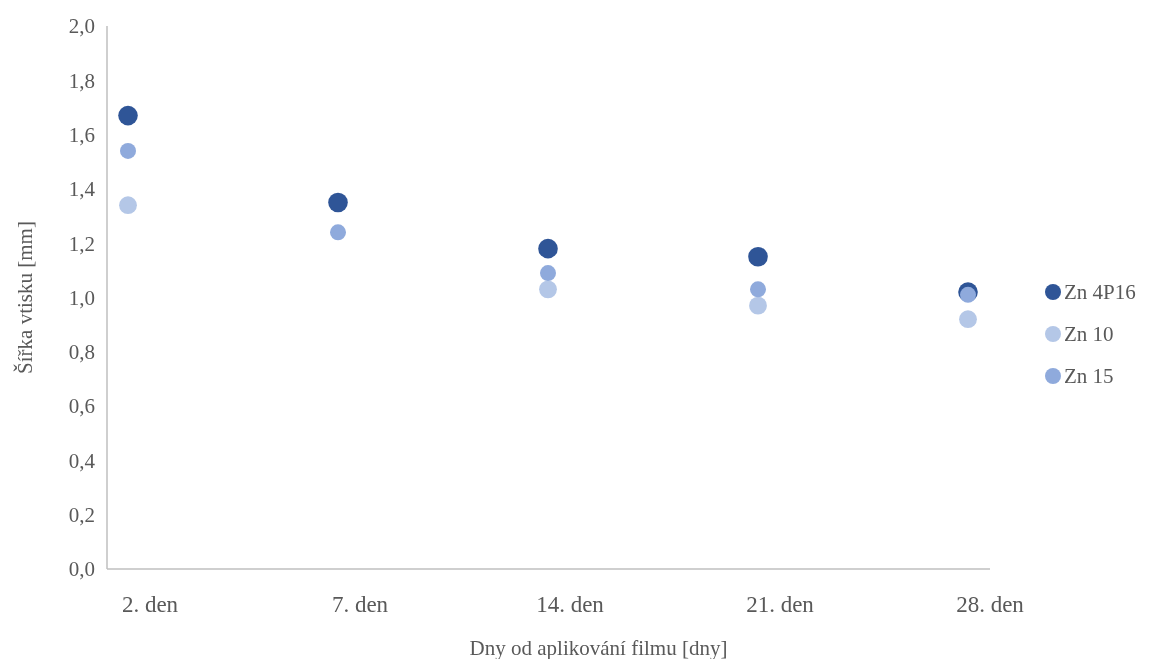 The image size is (1150, 659). I want to click on x-tick-label: 14. den, so click(570, 604).